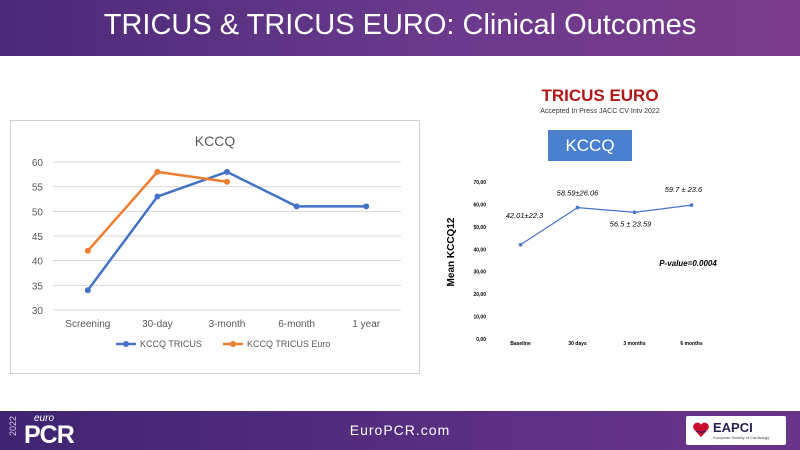 The width and height of the screenshot is (800, 450). I want to click on x-tick-label: 1 year, so click(366, 324).